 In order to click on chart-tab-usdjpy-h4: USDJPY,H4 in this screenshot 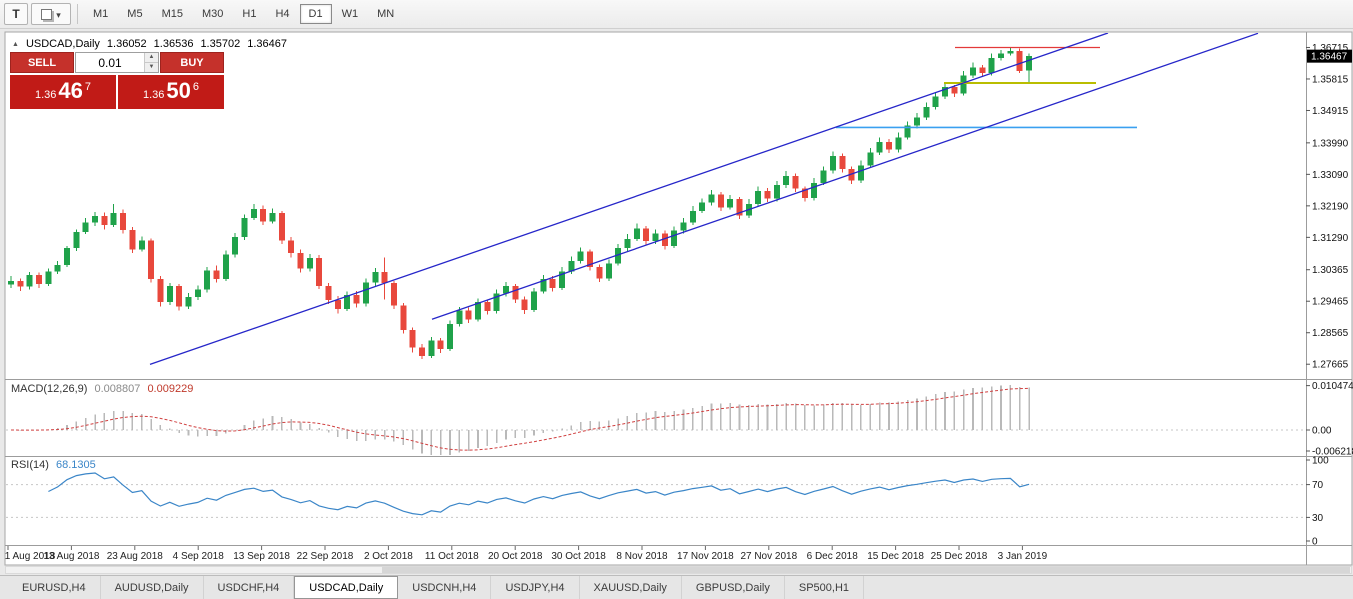, I will do `click(535, 587)`.